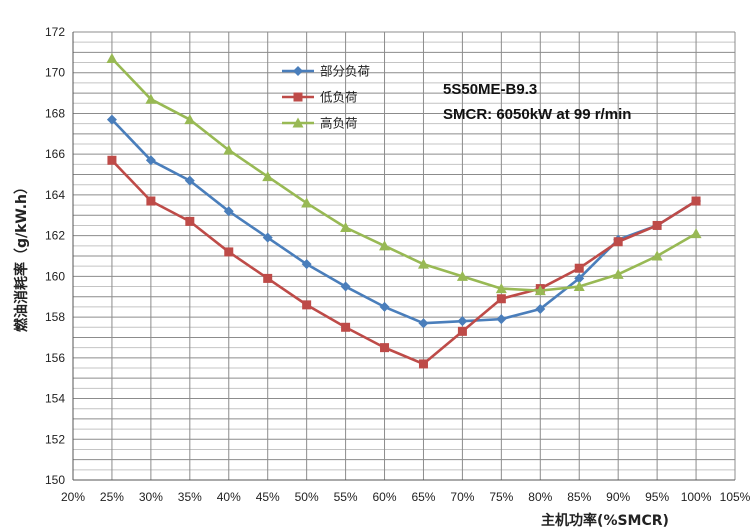 The height and width of the screenshot is (532, 756). I want to click on y-tick-label: 156, so click(55, 358).